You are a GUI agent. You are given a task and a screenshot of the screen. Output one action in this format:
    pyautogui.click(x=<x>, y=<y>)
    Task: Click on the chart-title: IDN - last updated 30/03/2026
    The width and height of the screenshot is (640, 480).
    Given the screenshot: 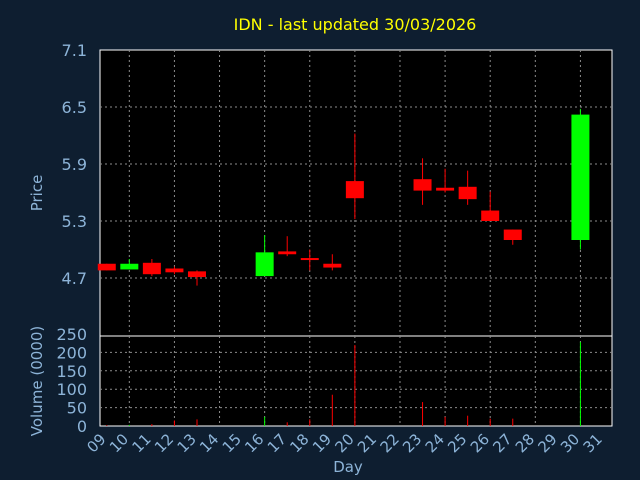 What is the action you would take?
    pyautogui.click(x=355, y=24)
    